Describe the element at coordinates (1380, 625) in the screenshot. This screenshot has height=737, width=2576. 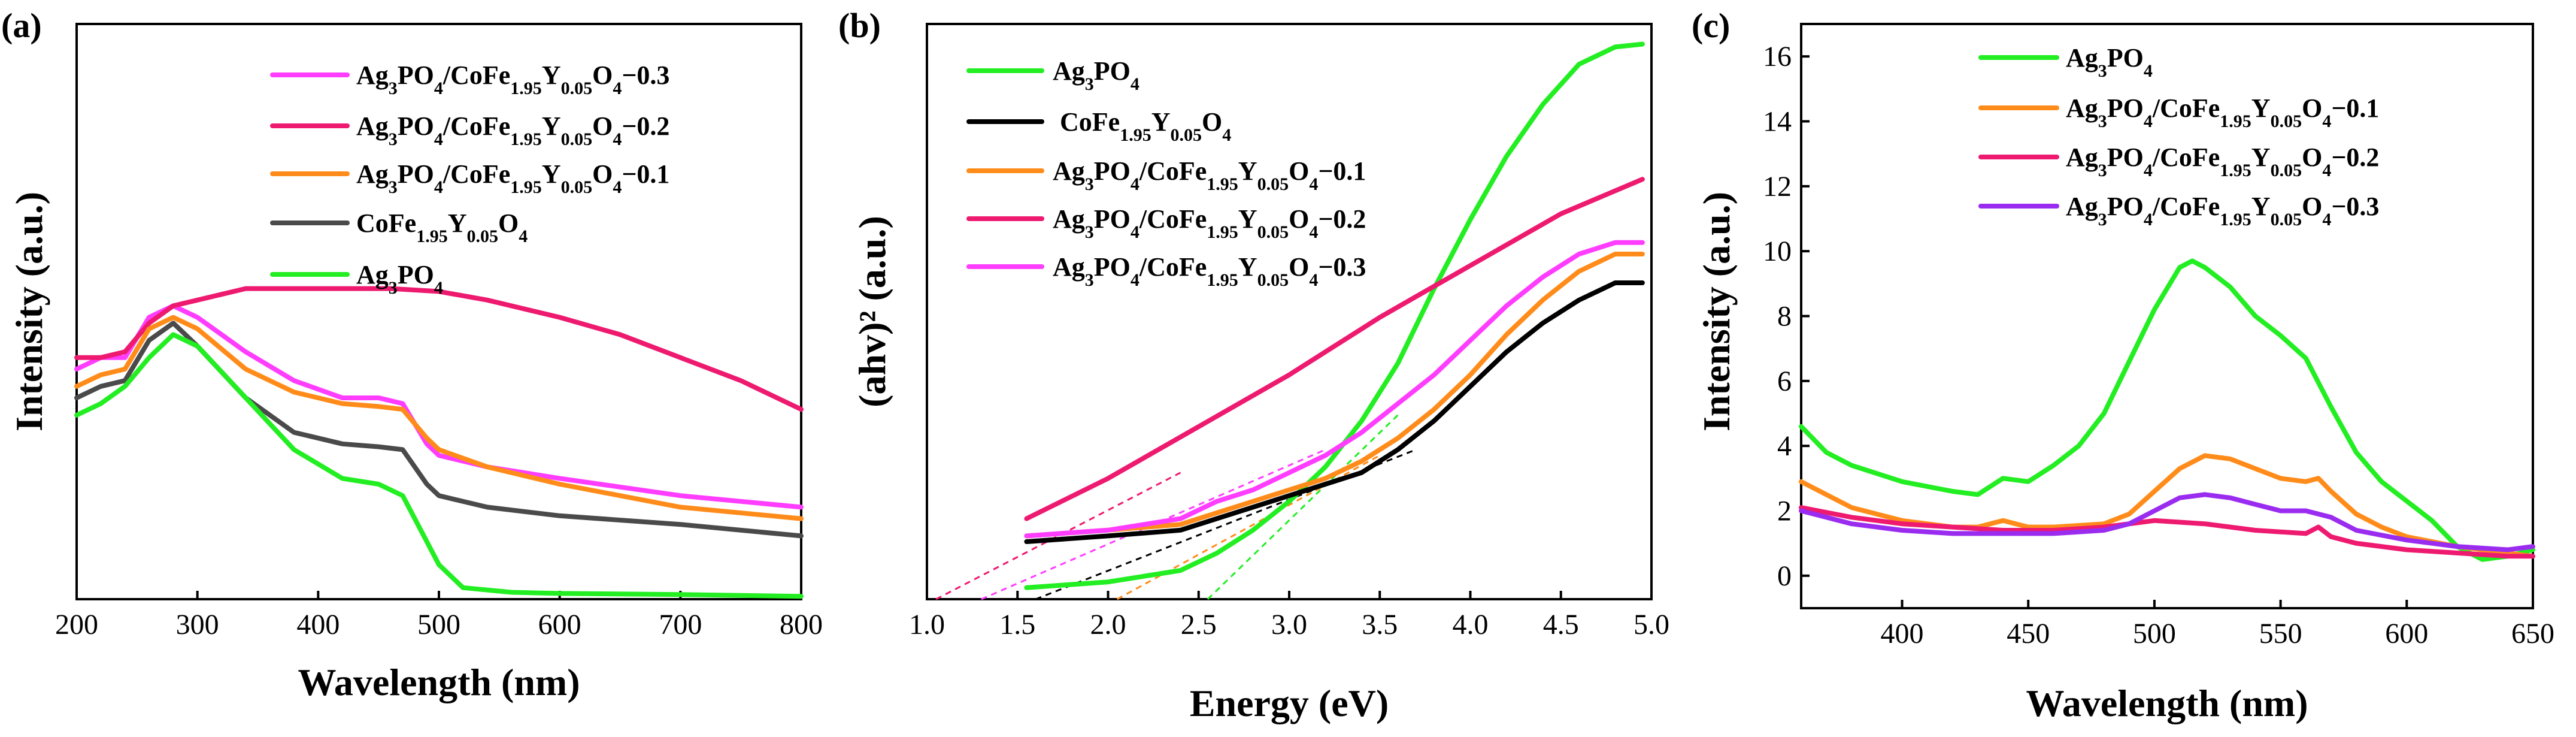
I see `x-tick-label: 3.5` at that location.